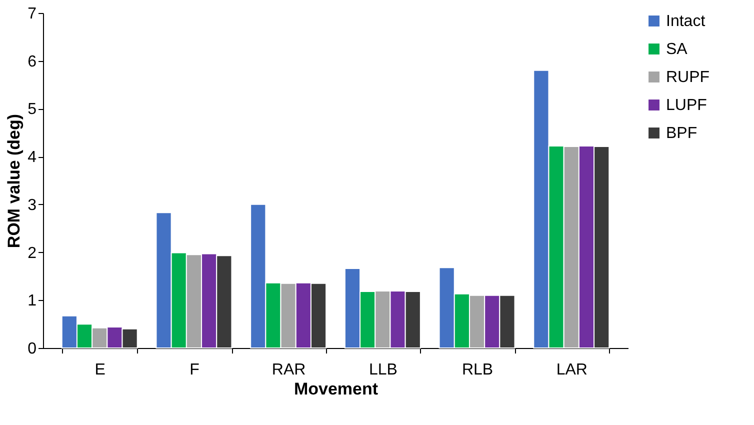 This screenshot has height=425, width=754. I want to click on y-tick-label: 1, so click(32, 301).